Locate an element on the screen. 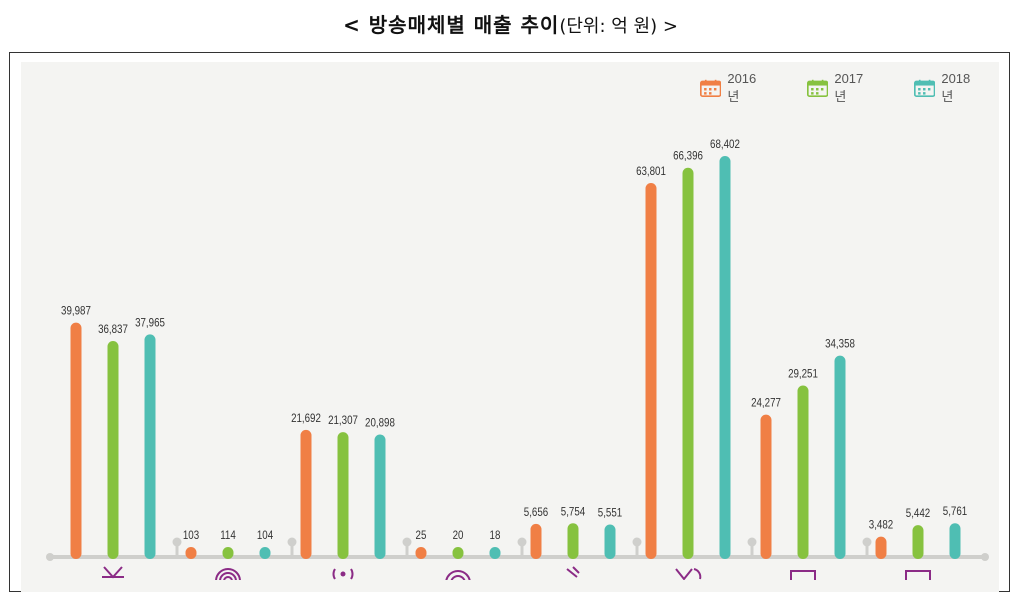 This screenshot has height=592, width=1021. data-label-2018-5: 68,402 is located at coordinates (725, 144).